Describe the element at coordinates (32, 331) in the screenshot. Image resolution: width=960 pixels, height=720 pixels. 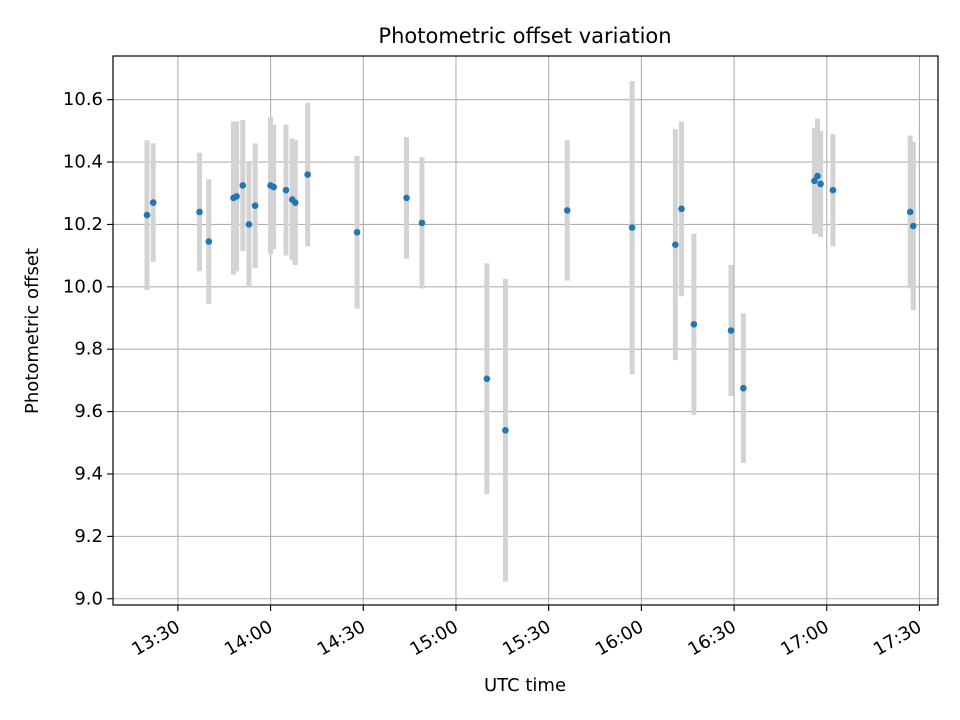
I see `y-axis-title: Photometric offset` at that location.